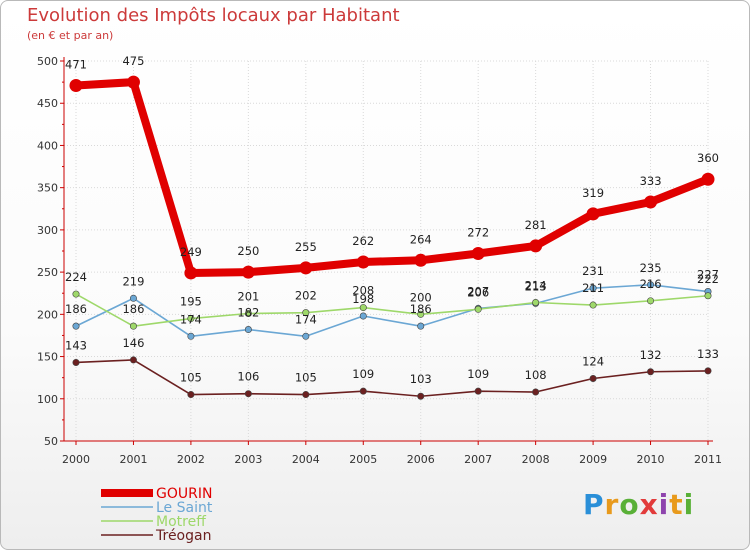  I want to click on x-tick-label: 2000, so click(76, 459).